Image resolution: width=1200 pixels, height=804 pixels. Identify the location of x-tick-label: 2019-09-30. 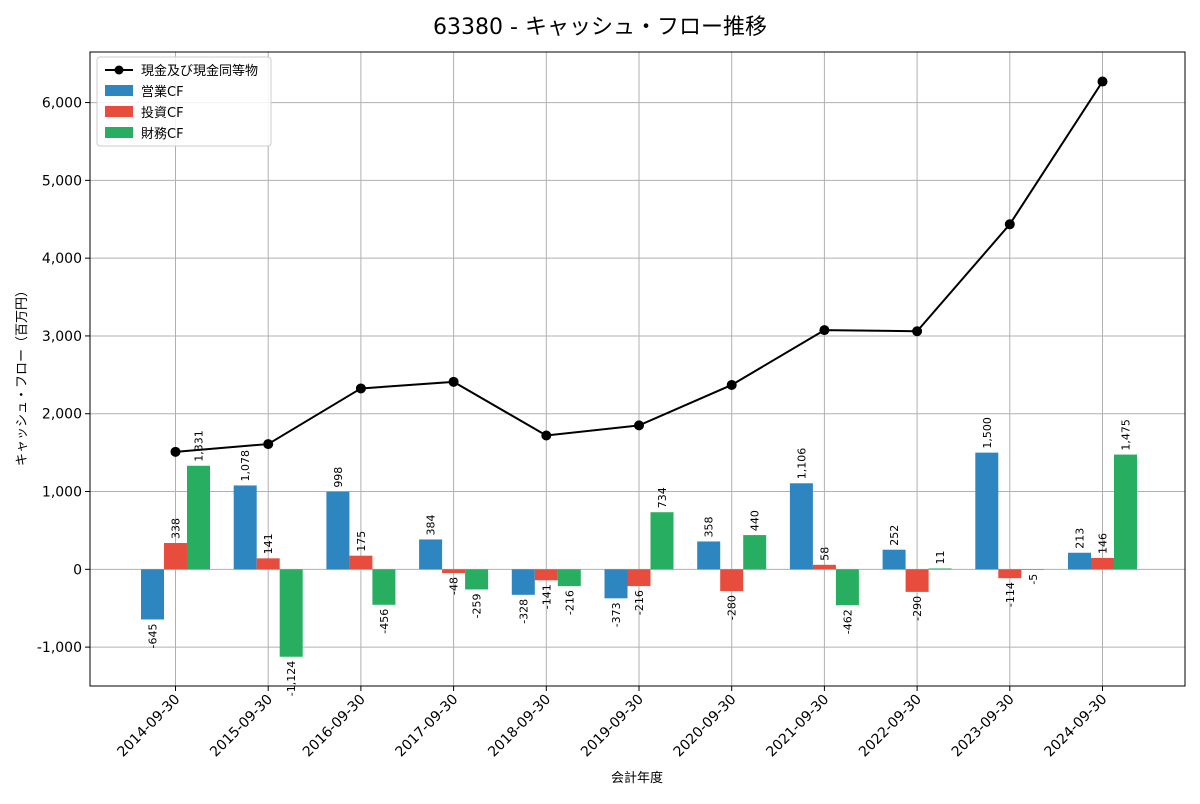
(612, 726).